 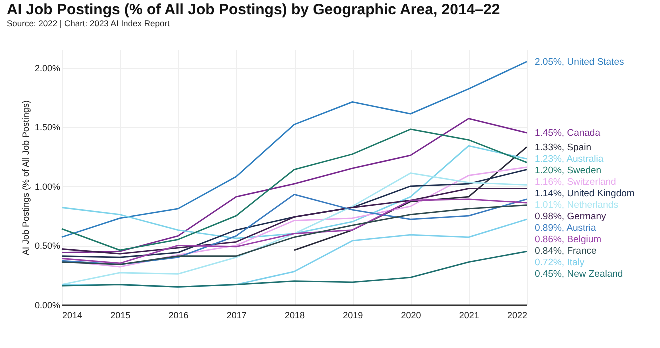 I want to click on text: 0.45%, New Zealand, so click(x=579, y=274).